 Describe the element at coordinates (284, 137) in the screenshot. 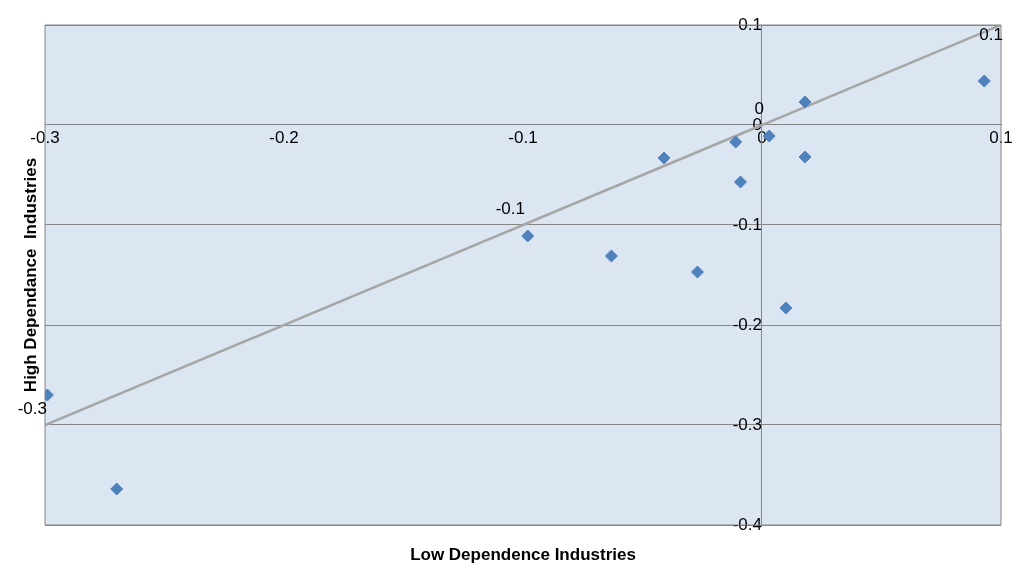

I see `x-tick-label: -0.2` at that location.